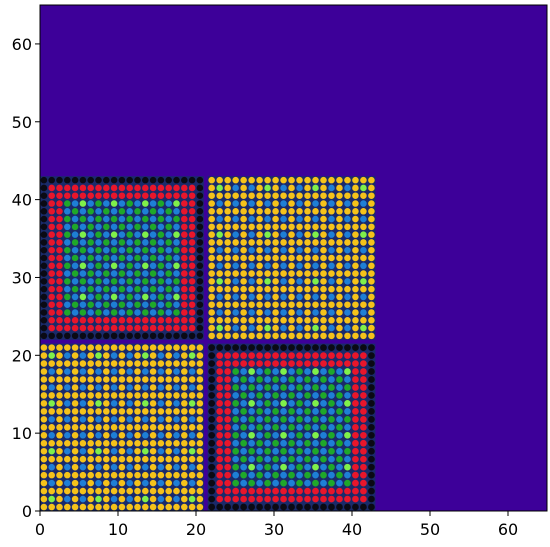 This screenshot has height=547, width=550. I want to click on x-tick-label: 20, so click(196, 529).